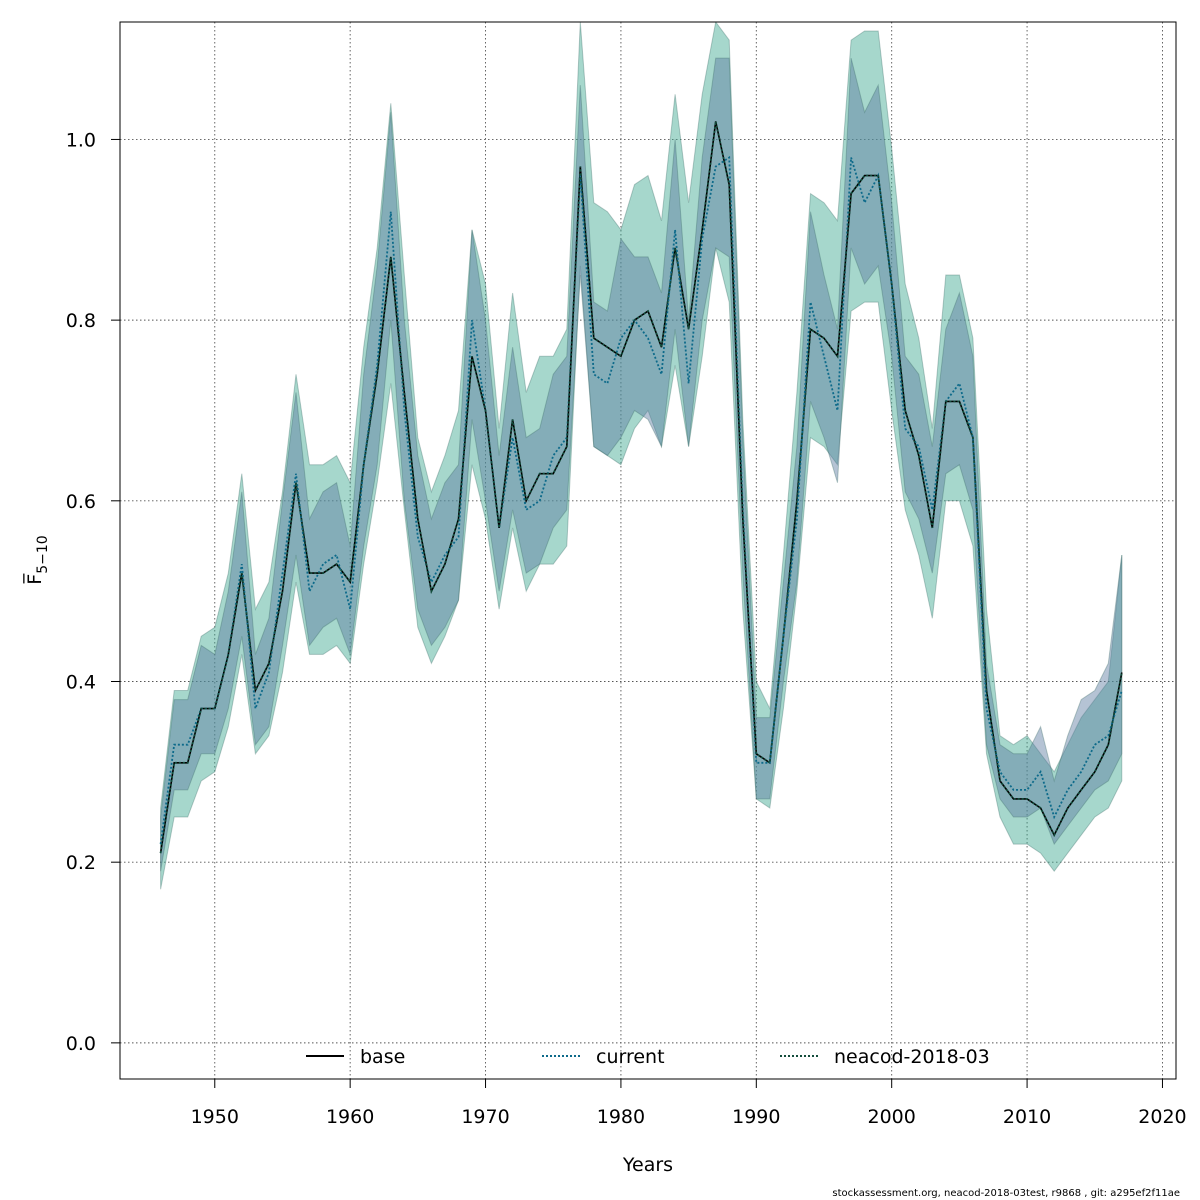  I want to click on x-tick-label: 2020, so click(1162, 1117).